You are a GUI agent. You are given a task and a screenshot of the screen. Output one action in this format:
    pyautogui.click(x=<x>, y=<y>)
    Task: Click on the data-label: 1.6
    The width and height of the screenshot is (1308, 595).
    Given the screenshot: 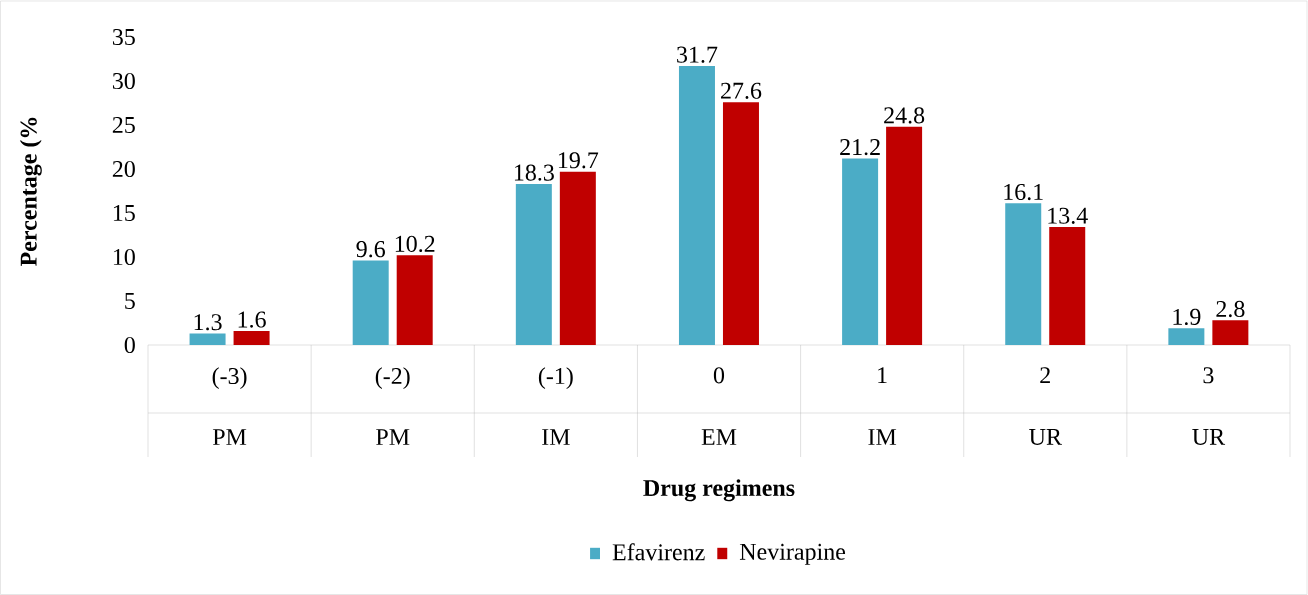 What is the action you would take?
    pyautogui.click(x=252, y=319)
    